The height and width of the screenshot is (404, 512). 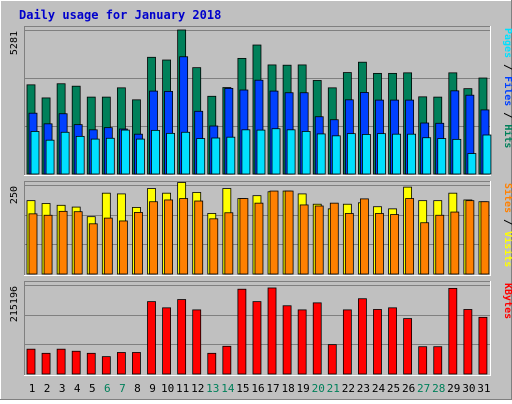 I want to click on legend-kbytes: KBytes, so click(x=507, y=301).